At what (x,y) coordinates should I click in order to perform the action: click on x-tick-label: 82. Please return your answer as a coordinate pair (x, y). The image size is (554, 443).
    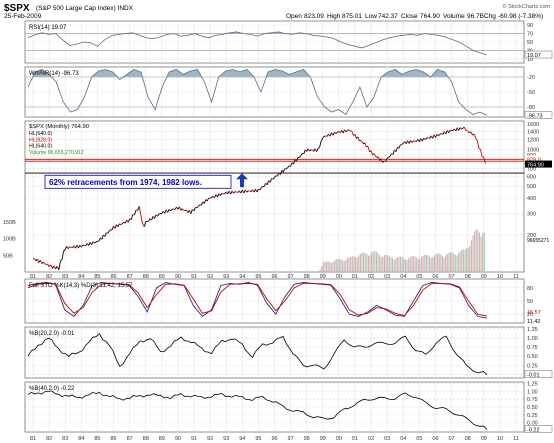
    Looking at the image, I should click on (49, 439).